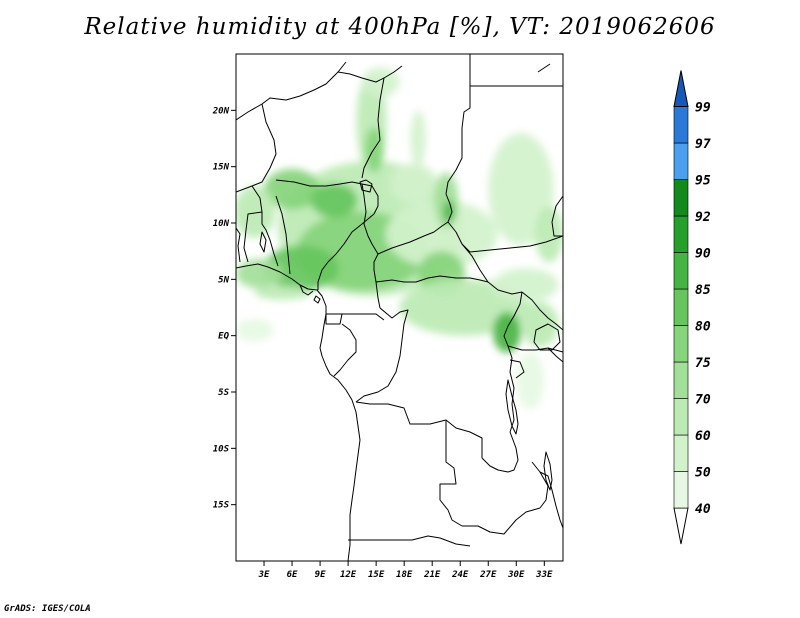  What do you see at coordinates (221, 111) in the screenshot?
I see `lat-tick-label: 20N` at bounding box center [221, 111].